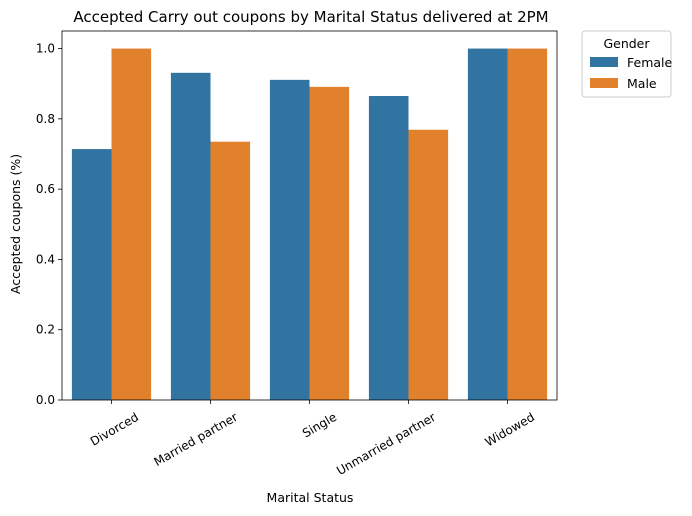 This screenshot has width=692, height=516. I want to click on legend-label-female: Female, so click(650, 62).